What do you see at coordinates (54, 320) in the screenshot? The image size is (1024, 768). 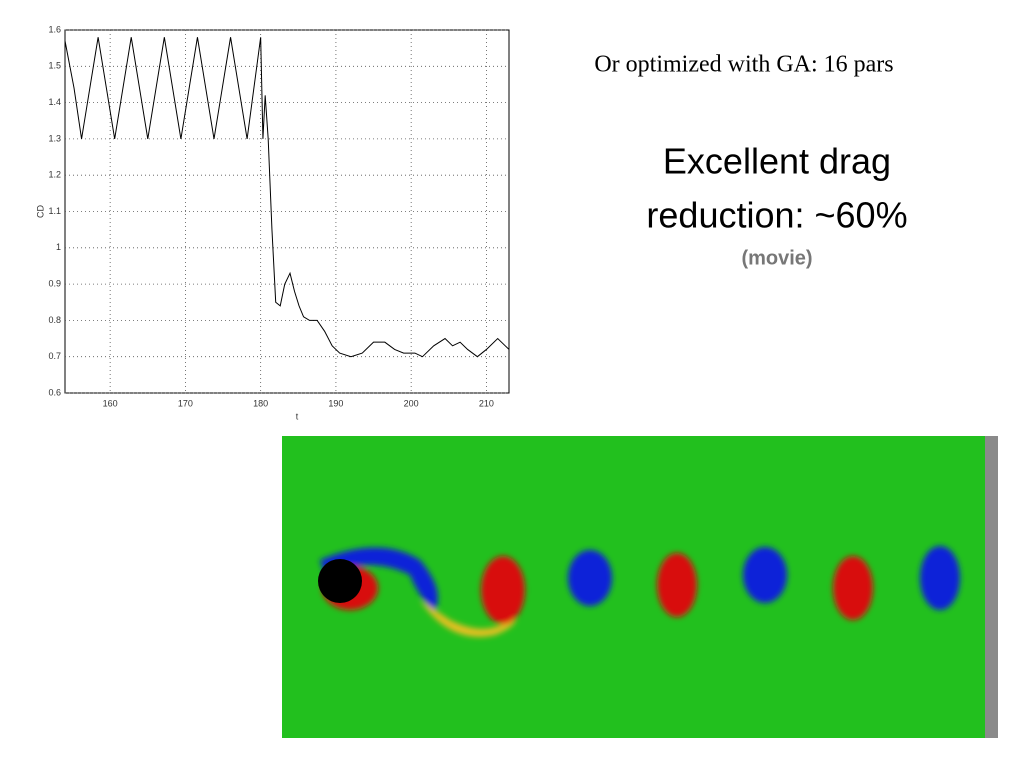 I see `y-tick-label: 0.8` at bounding box center [54, 320].